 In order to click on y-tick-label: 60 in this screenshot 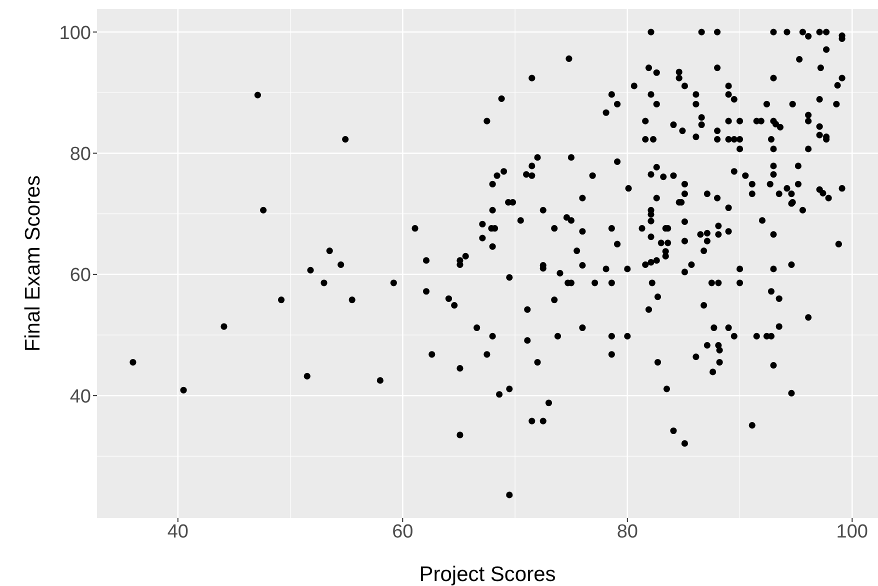, I will do `click(80, 275)`.